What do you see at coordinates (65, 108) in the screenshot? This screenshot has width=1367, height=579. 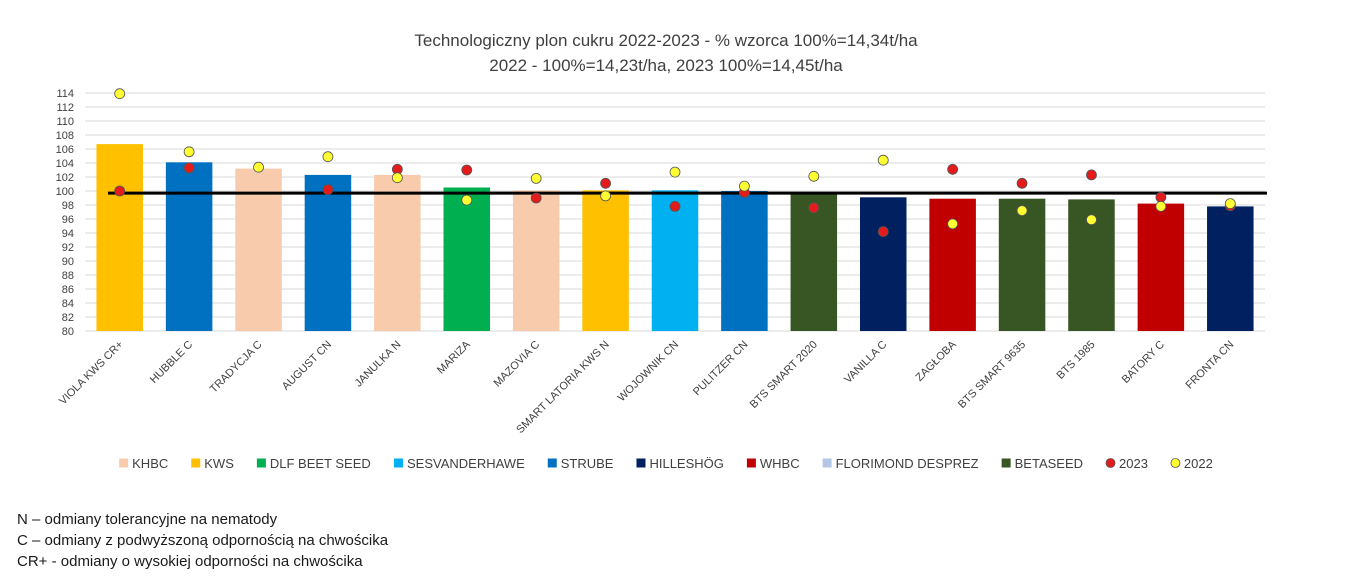 I see `y-tick-label: 112` at bounding box center [65, 108].